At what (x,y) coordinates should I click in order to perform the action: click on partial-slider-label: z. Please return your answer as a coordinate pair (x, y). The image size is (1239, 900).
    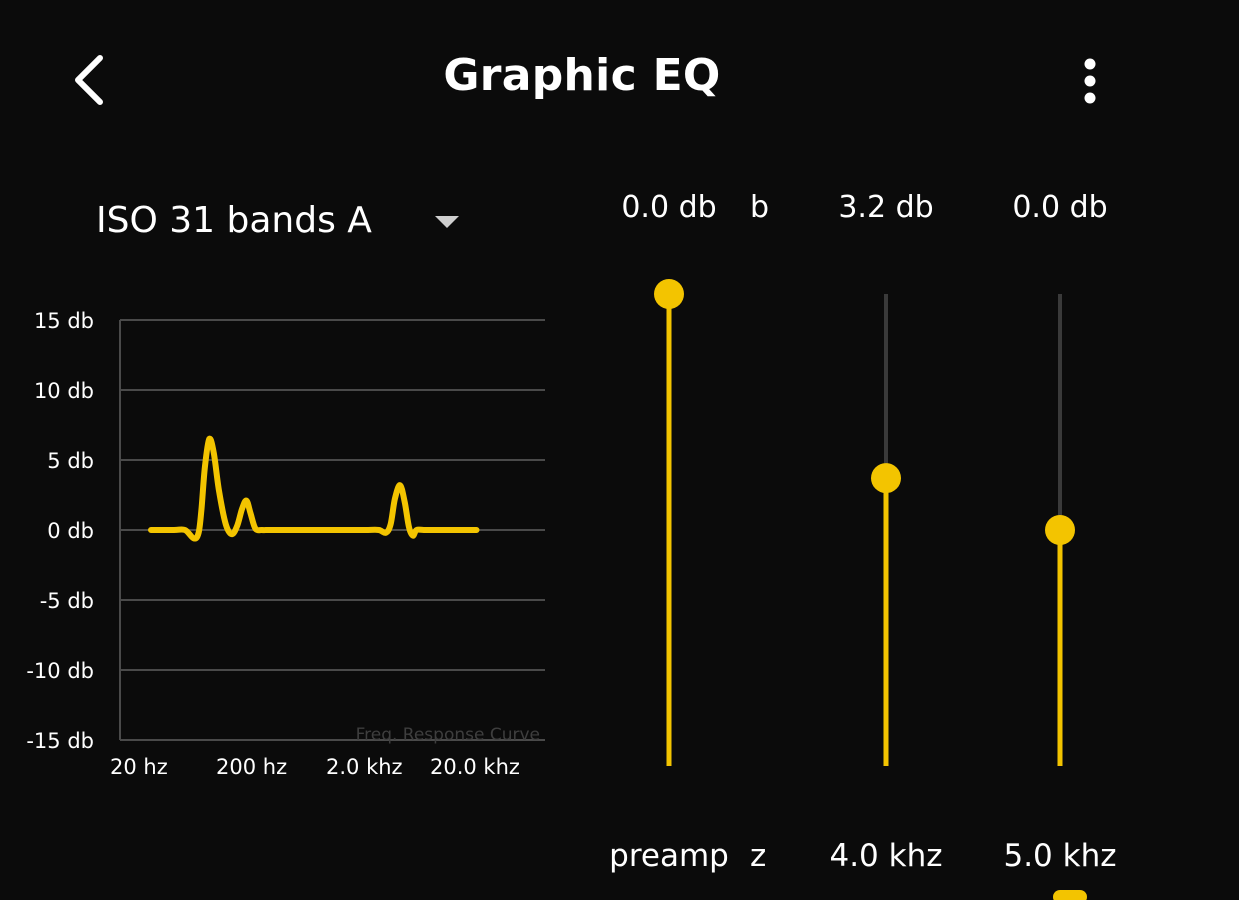
    Looking at the image, I should click on (758, 856).